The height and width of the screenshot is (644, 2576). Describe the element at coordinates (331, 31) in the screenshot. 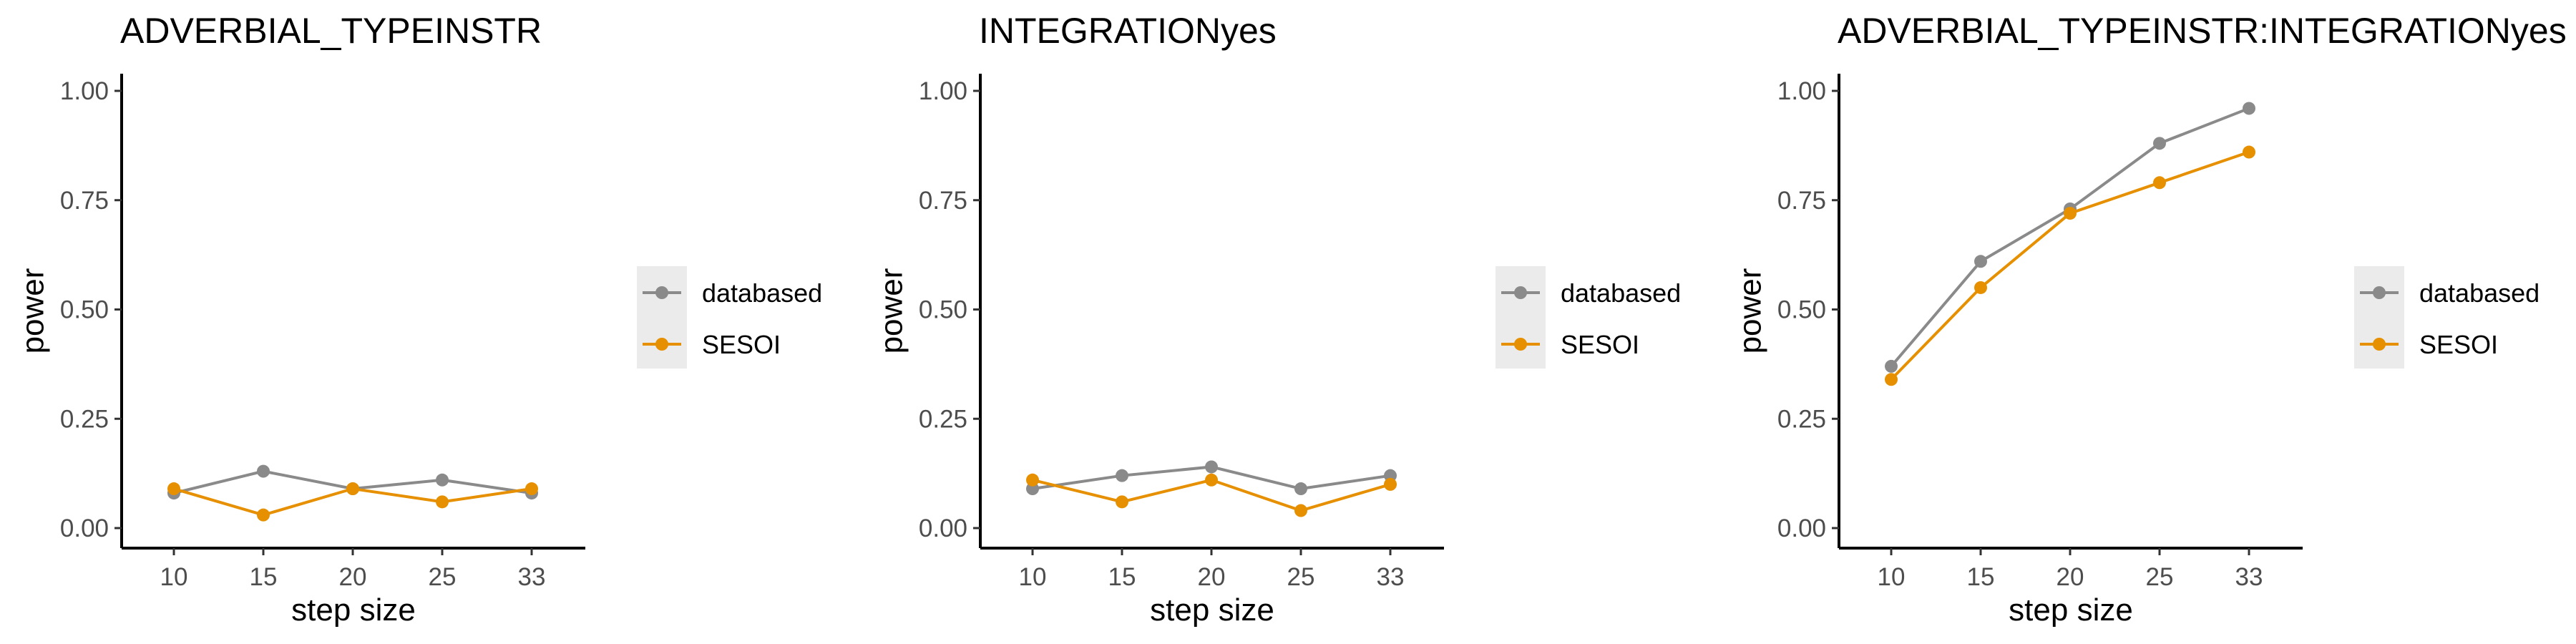

I see `chart-title: ADVERBIAL_TYPEINSTR` at that location.